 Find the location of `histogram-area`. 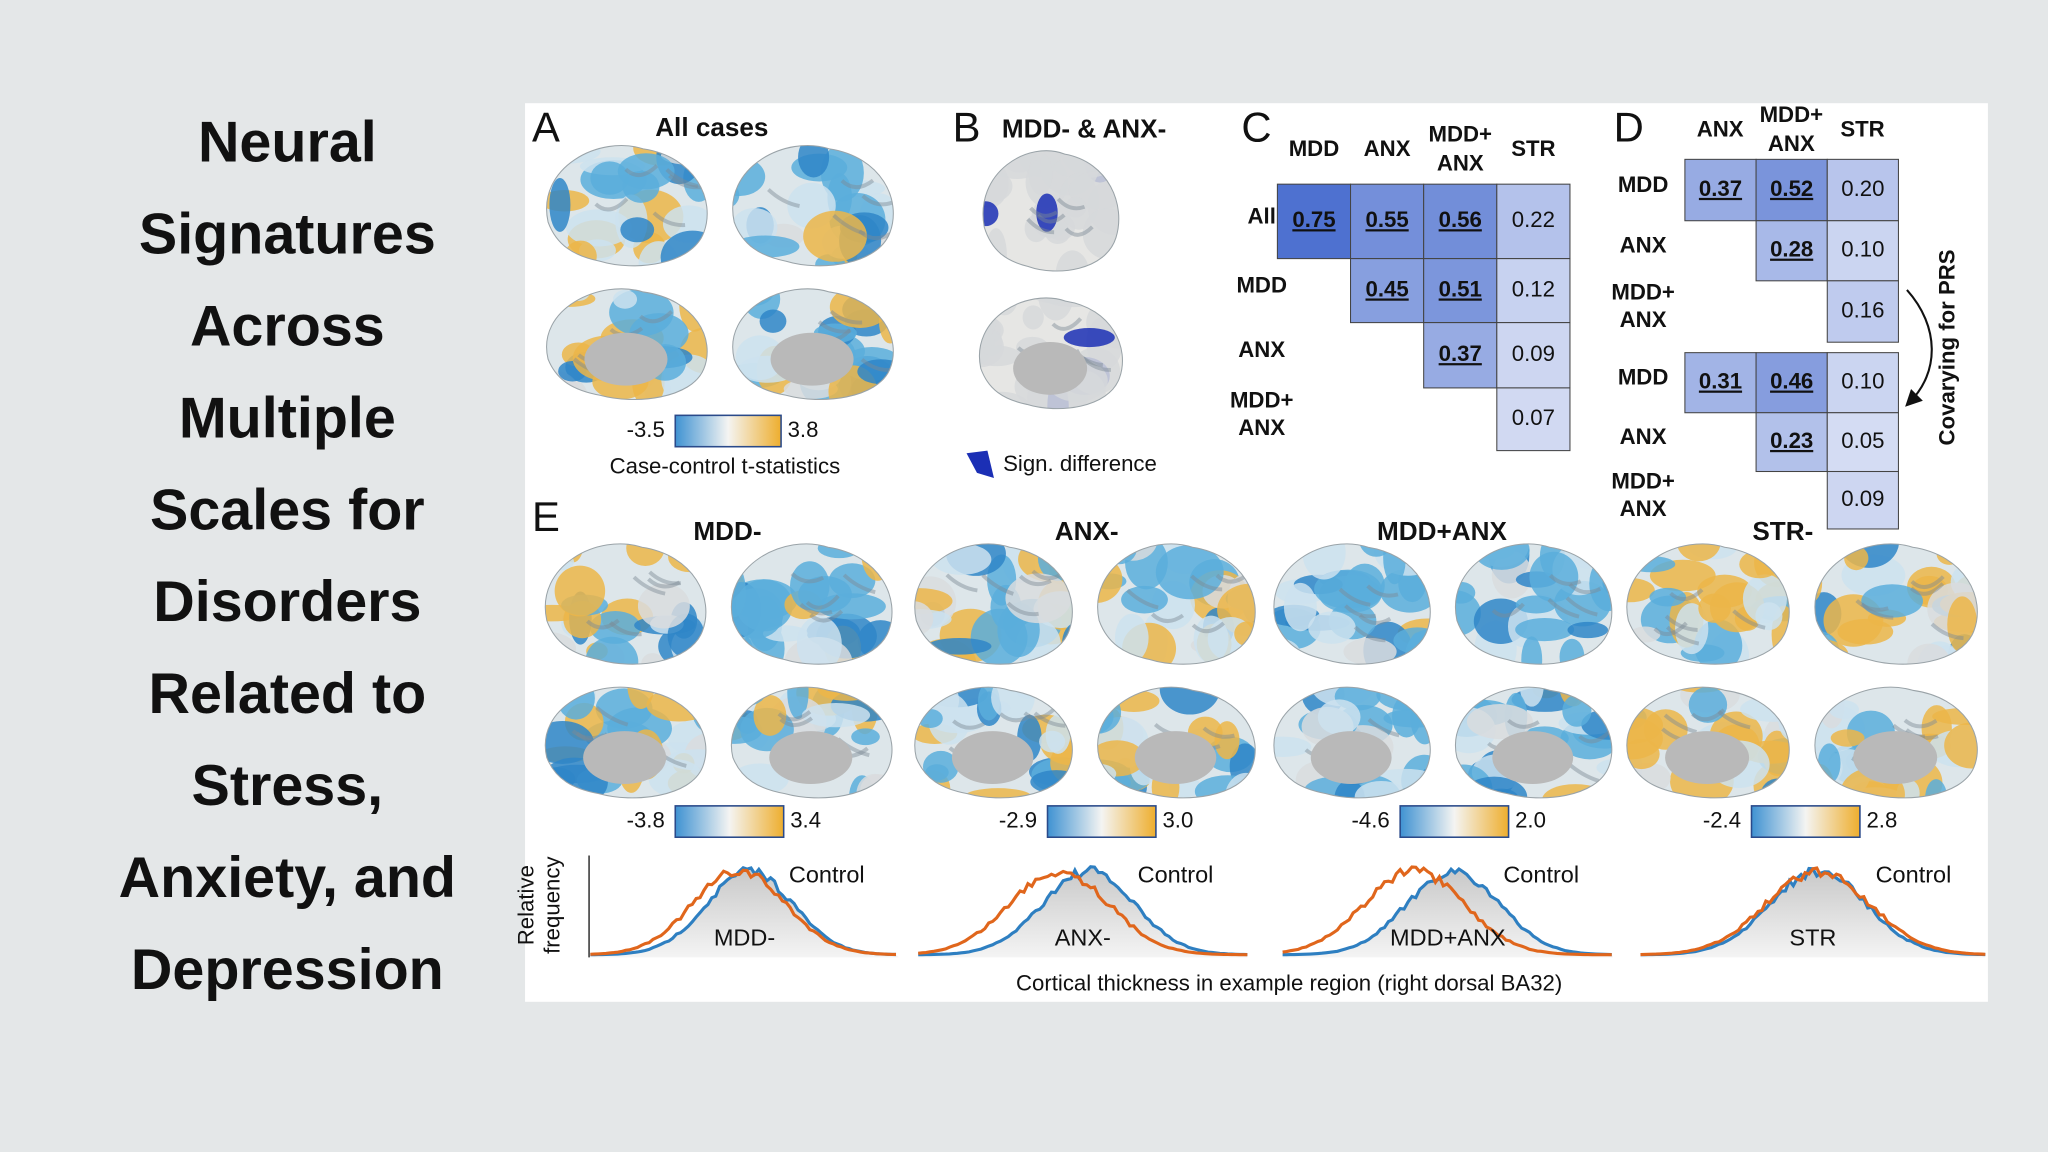

histogram-area is located at coordinates (1813, 913).